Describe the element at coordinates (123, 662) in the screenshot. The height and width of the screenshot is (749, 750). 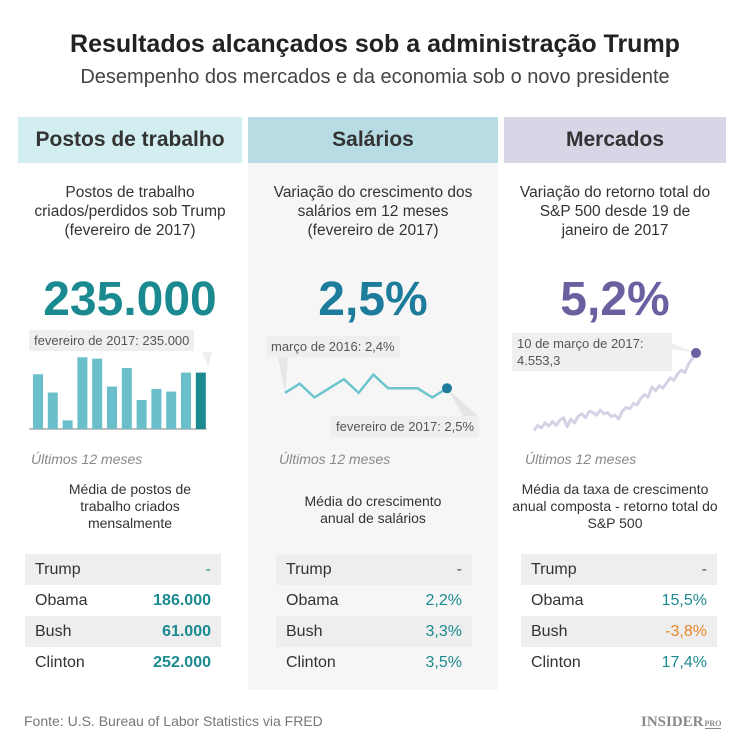
I see `table-row: Clinton 252.000` at that location.